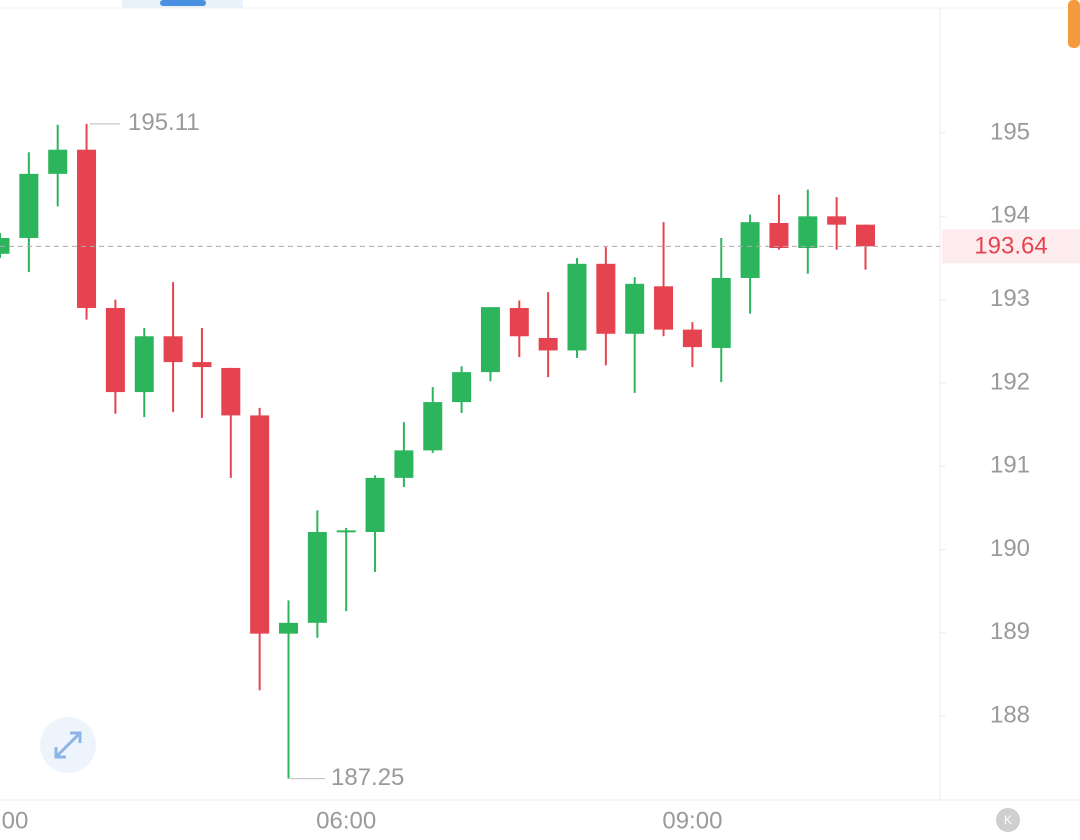 The height and width of the screenshot is (840, 1080). Describe the element at coordinates (1010, 714) in the screenshot. I see `y-tick-label: 188` at that location.